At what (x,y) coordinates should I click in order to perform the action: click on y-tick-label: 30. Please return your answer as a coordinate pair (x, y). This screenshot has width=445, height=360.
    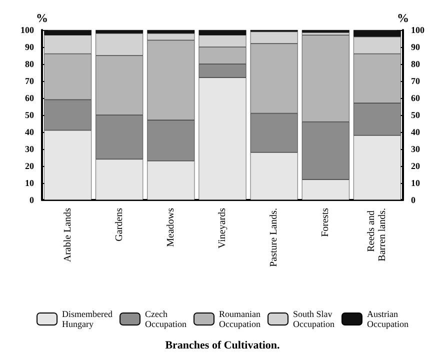
    Looking at the image, I should click on (29, 149).